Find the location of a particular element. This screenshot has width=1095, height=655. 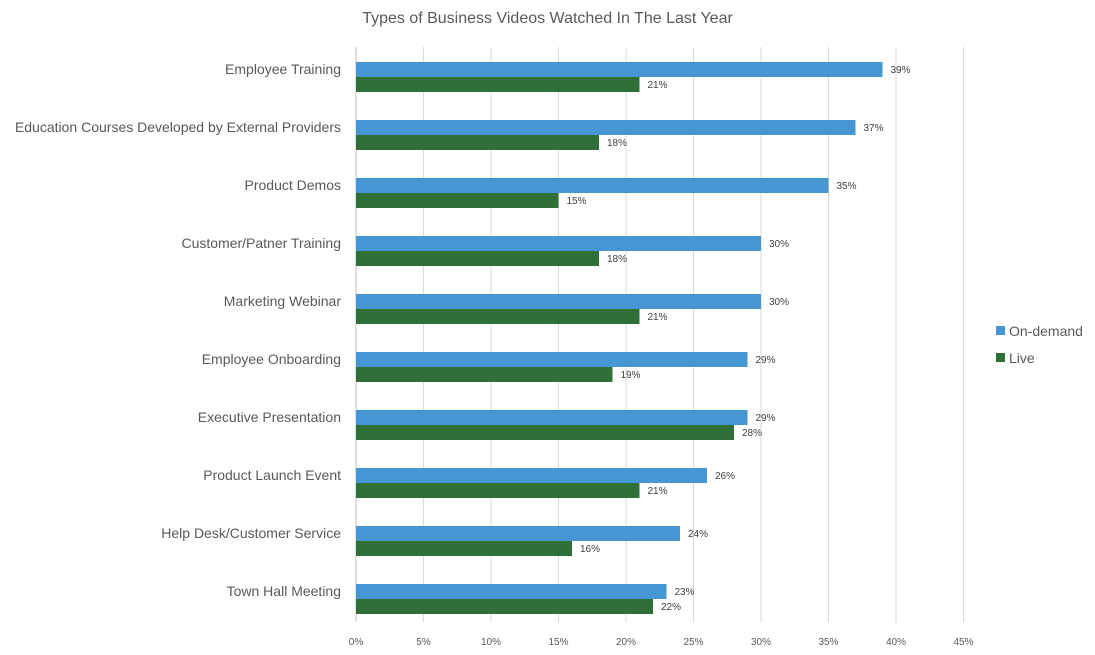

data-label: 39% is located at coordinates (901, 70).